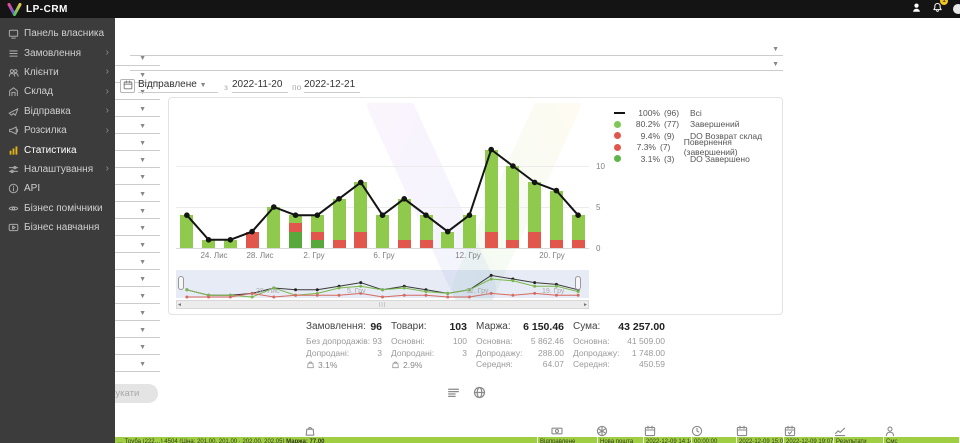 The width and height of the screenshot is (960, 443). I want to click on legend-item: 100% (96) Всі, so click(696, 113).